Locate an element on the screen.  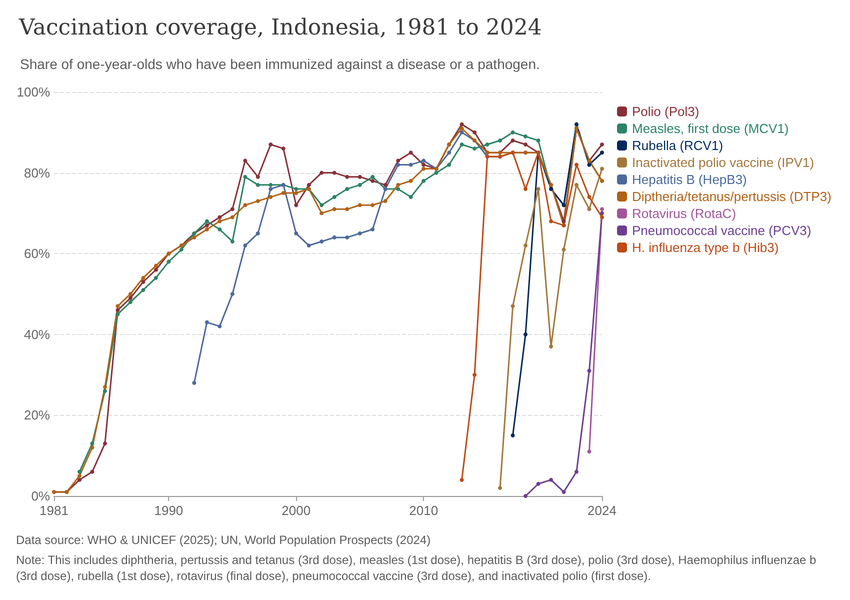
legend-label: Measles, first dose (MCV1) is located at coordinates (710, 128).